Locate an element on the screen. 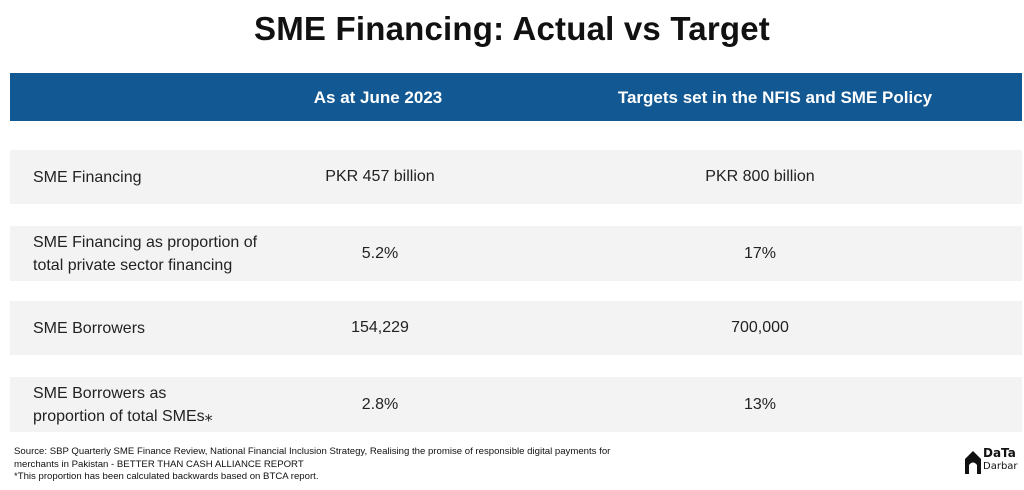  target-value: 17% is located at coordinates (760, 253).